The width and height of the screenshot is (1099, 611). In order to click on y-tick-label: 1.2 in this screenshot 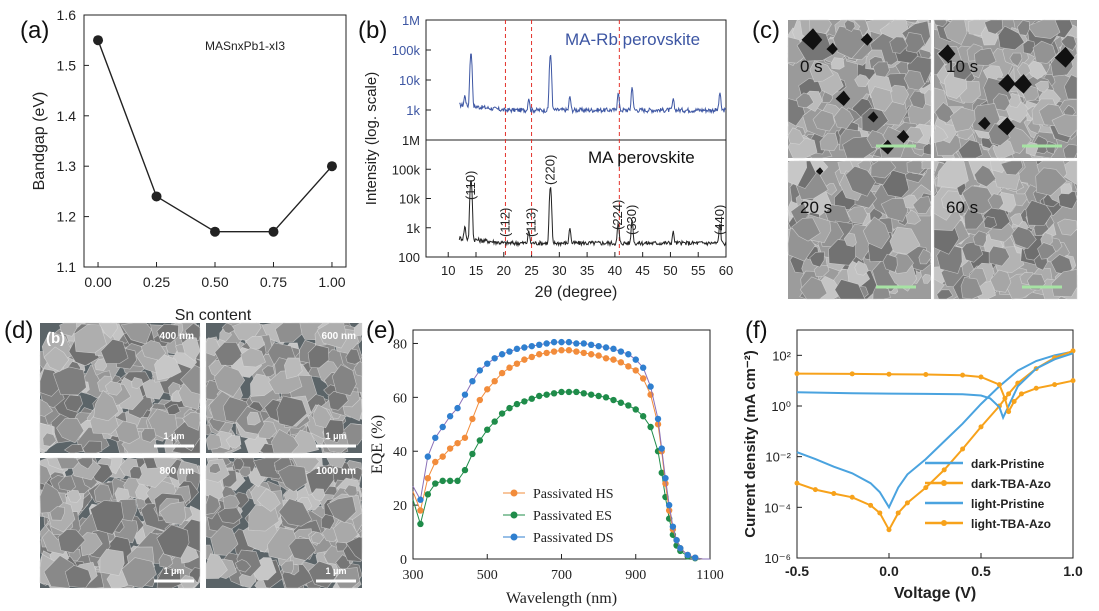, I will do `click(67, 217)`.